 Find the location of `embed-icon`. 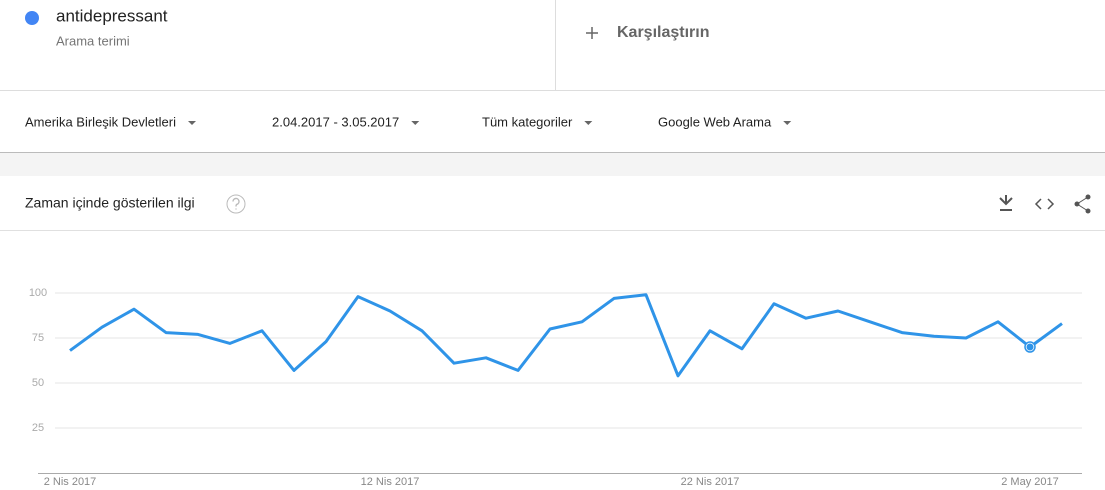

embed-icon is located at coordinates (1044, 204).